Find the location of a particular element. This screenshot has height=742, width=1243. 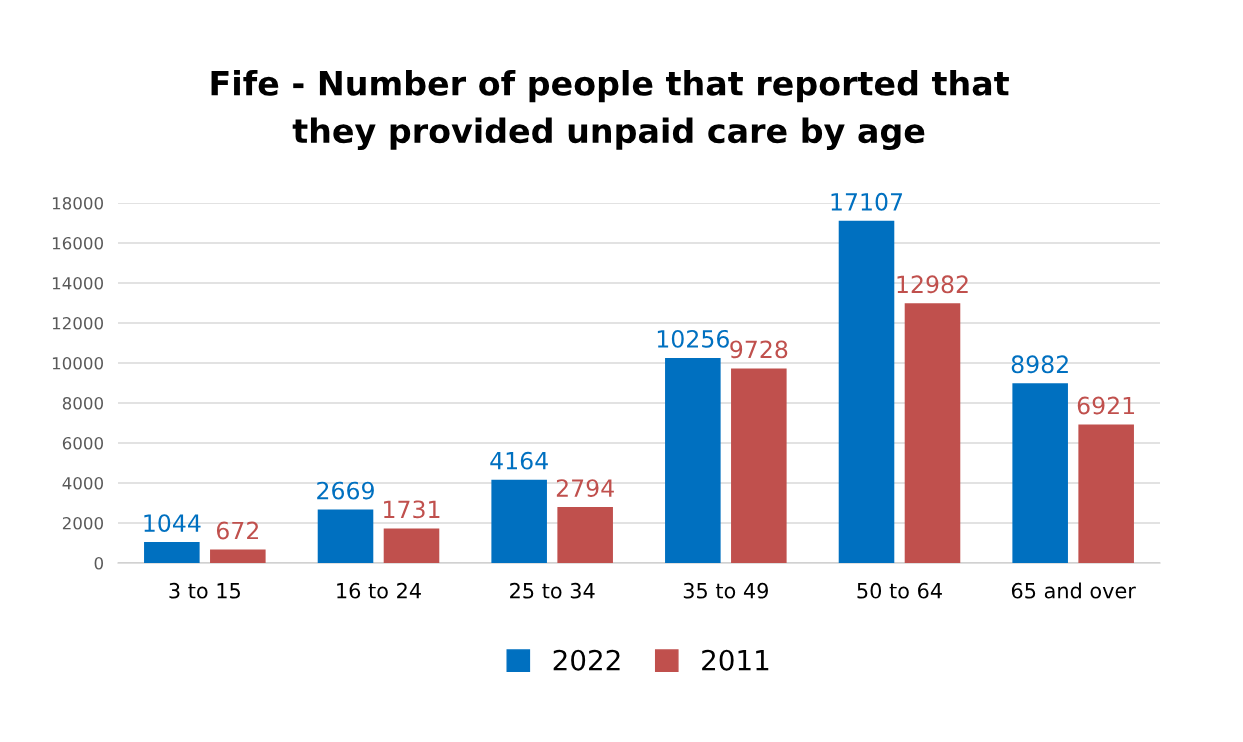

x-tick-label: 25 to 34 is located at coordinates (552, 590).